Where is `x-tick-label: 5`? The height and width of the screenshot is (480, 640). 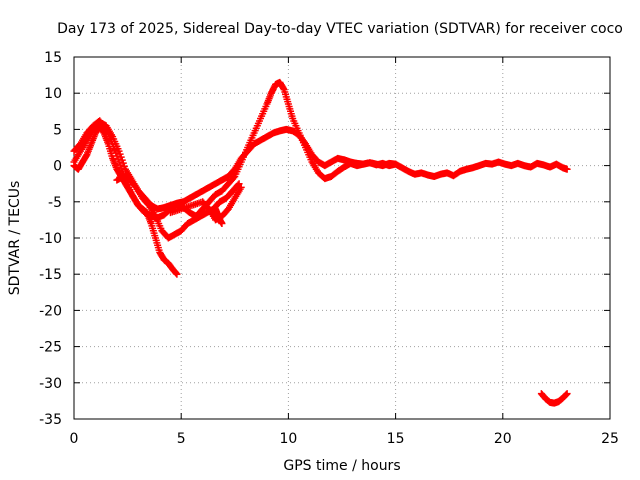
x-tick-label: 5 is located at coordinates (181, 439).